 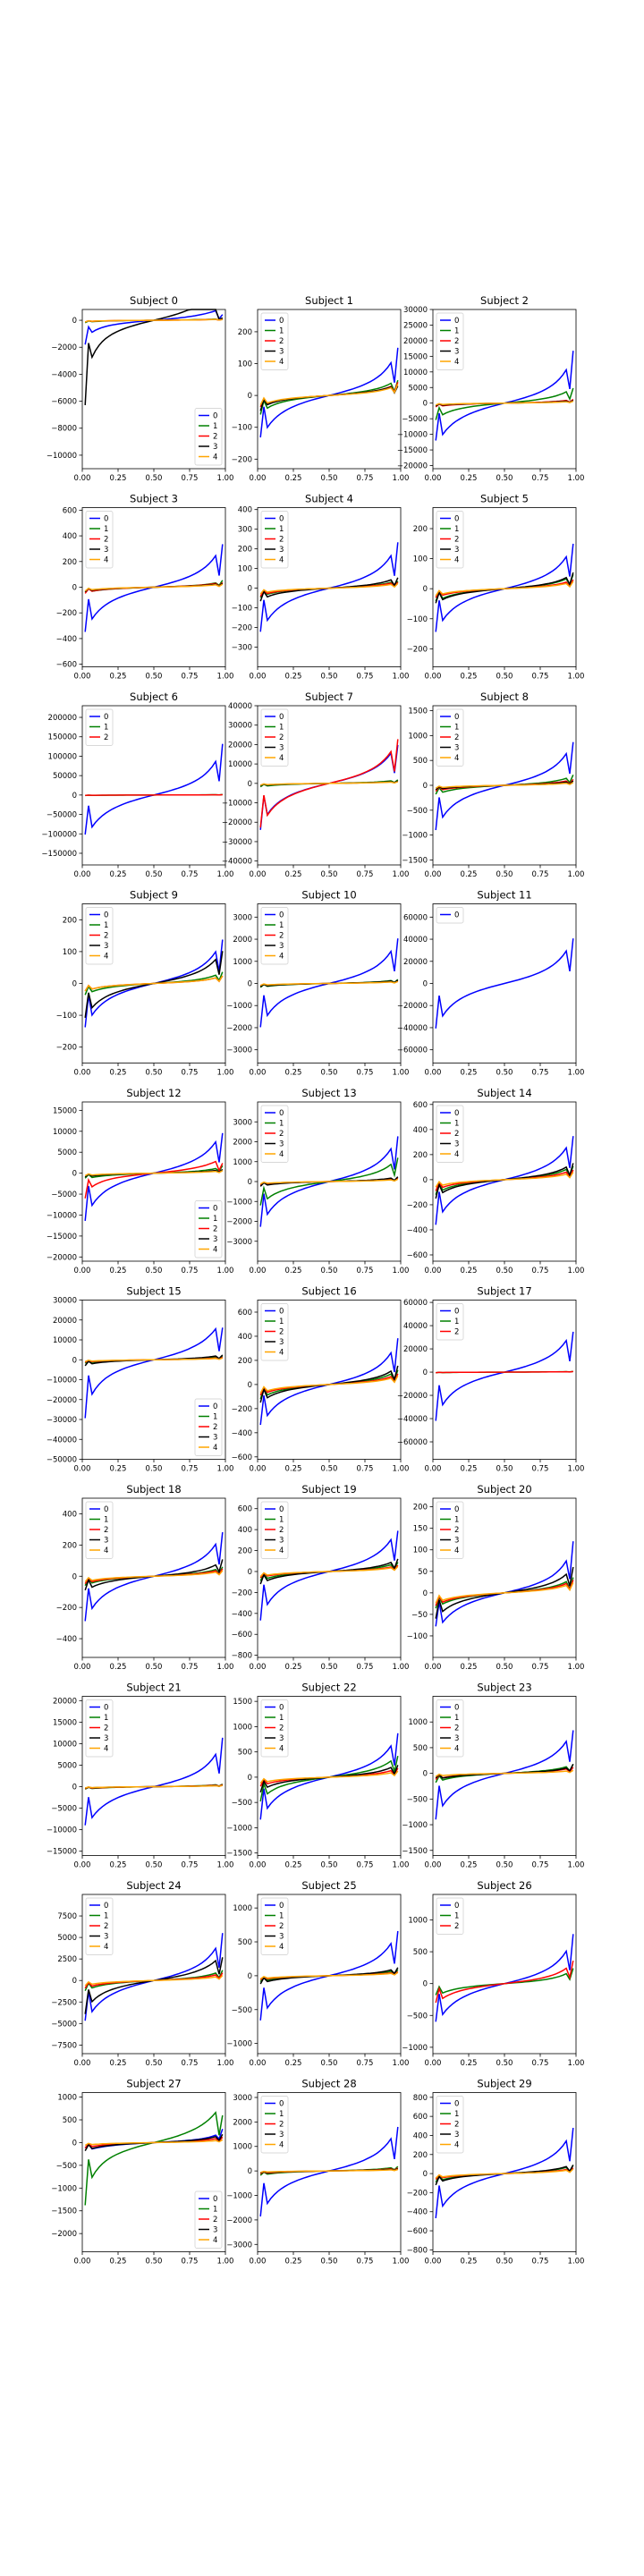 I want to click on y-tick-label: 600, so click(x=245, y=1313).